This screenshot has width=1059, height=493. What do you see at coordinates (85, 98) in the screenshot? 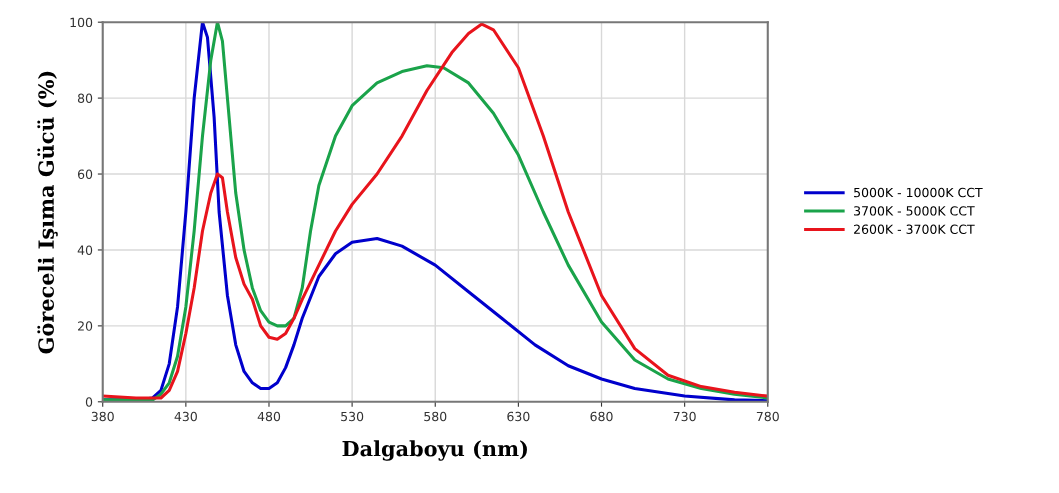
I see `y-tick-label: 80` at bounding box center [85, 98].